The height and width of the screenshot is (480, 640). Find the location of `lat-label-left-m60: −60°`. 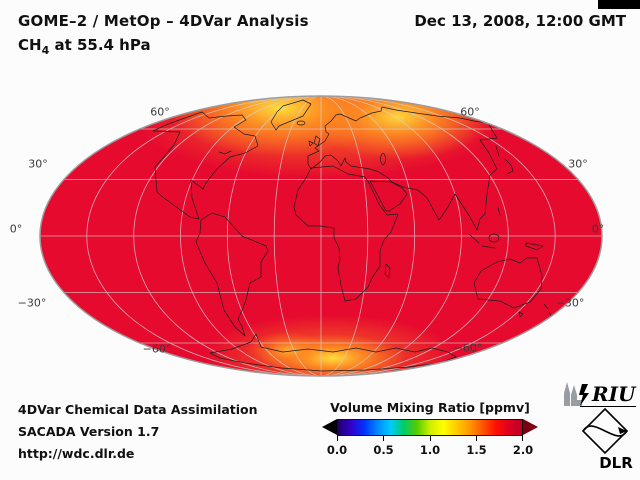

lat-label-left-m60: −60° is located at coordinates (157, 349).